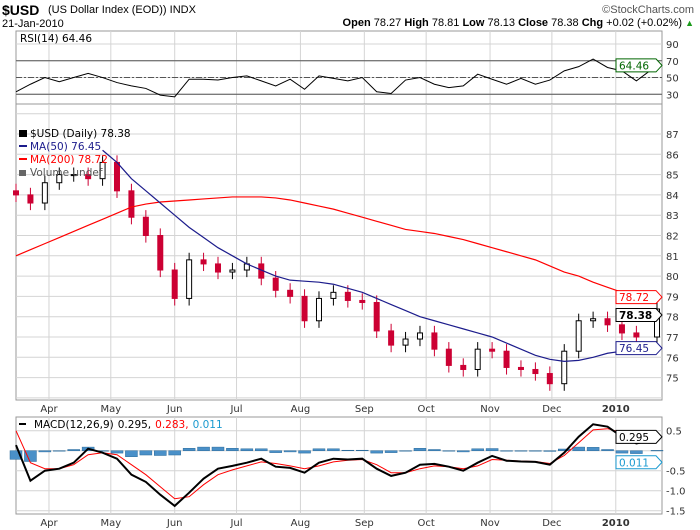 This screenshot has width=700, height=530. Describe the element at coordinates (21, 10) in the screenshot. I see `symbol: $USD` at that location.